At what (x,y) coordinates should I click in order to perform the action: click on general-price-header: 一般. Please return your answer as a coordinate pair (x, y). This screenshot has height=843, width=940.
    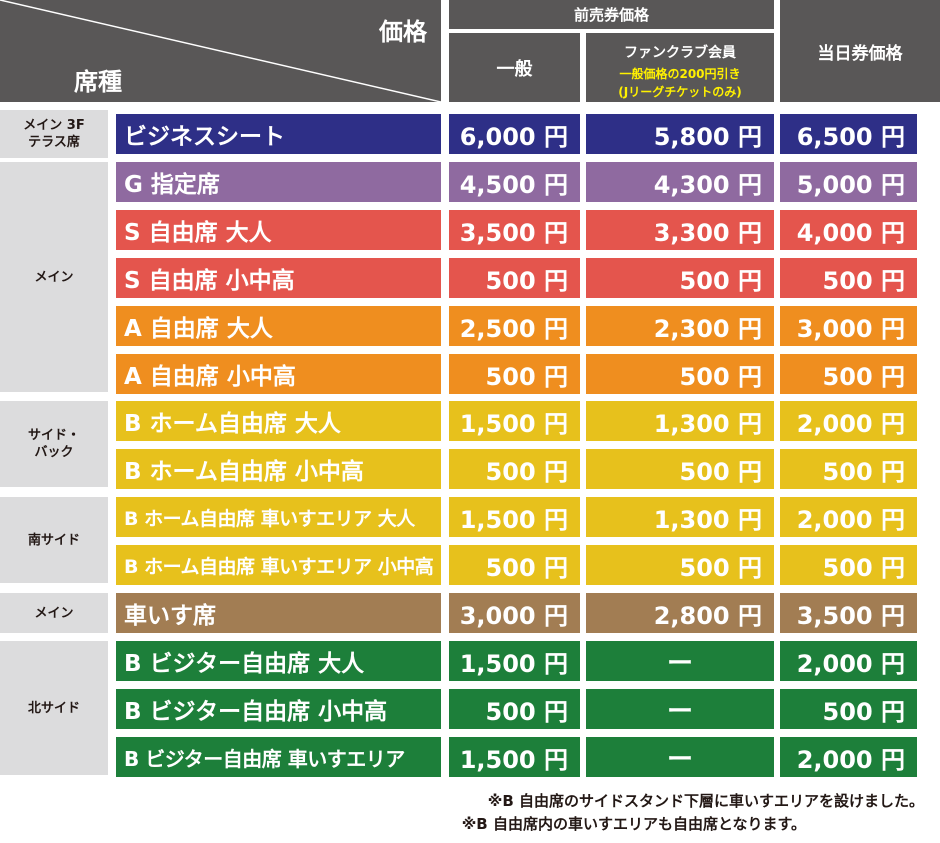
    Looking at the image, I should click on (514, 67).